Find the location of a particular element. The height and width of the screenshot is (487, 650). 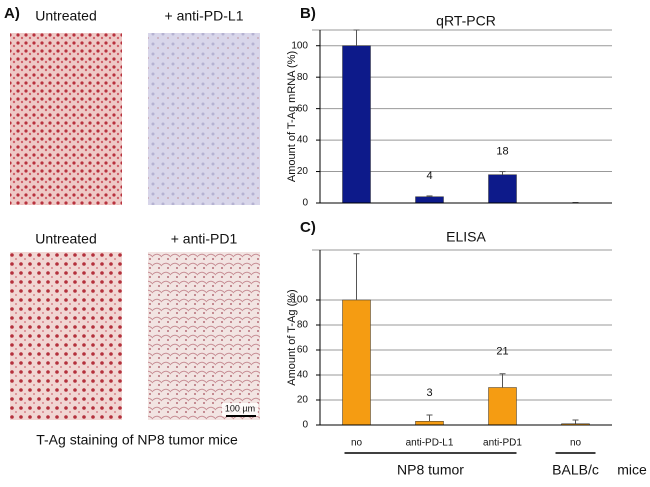

chart-title: qRT-PCR is located at coordinates (466, 21).